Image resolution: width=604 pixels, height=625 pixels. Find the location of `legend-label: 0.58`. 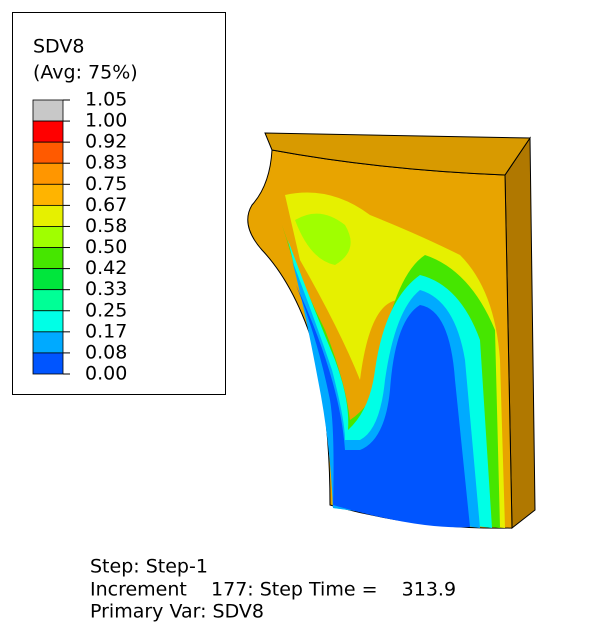

legend-label: 0.58 is located at coordinates (106, 226).